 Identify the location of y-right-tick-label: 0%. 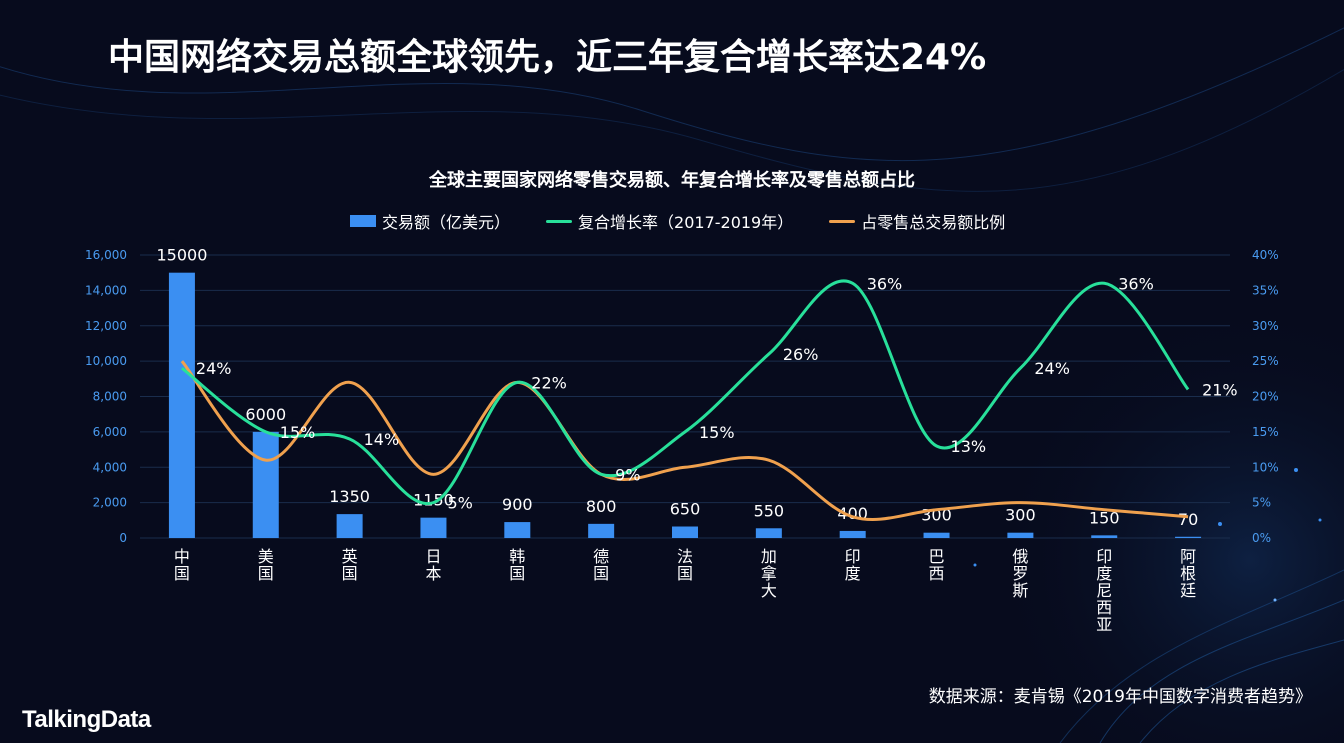
(1261, 538).